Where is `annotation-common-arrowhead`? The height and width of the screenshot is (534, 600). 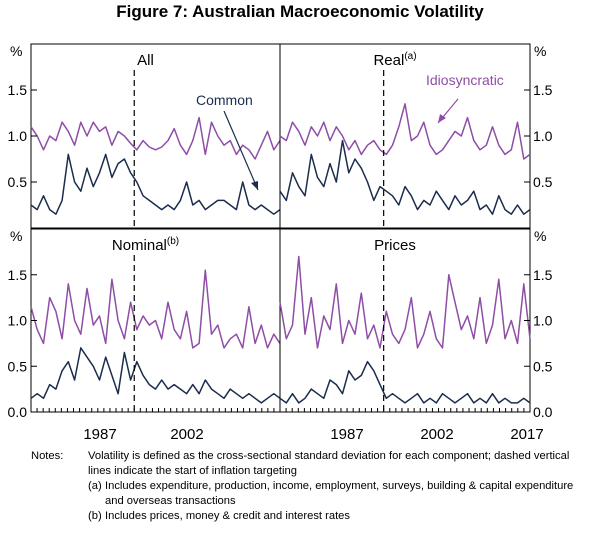
annotation-common-arrowhead is located at coordinates (254, 185).